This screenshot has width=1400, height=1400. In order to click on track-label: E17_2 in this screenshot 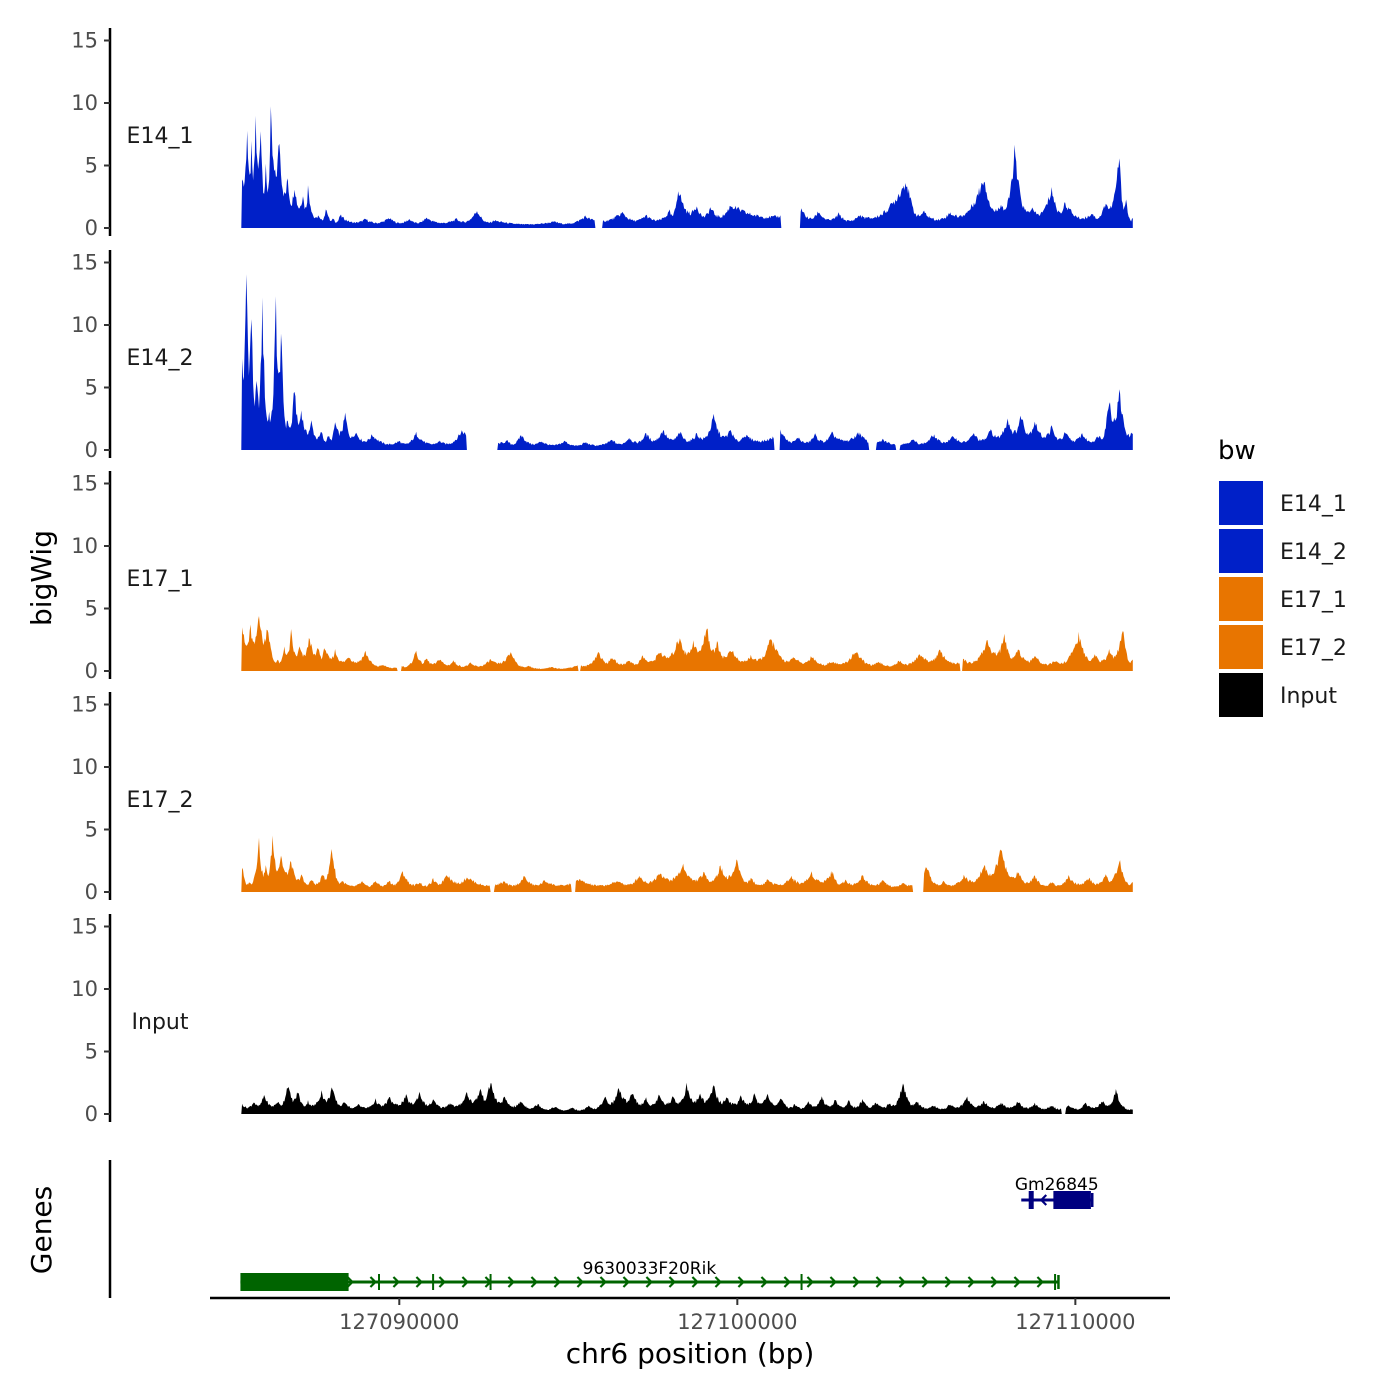, I will do `click(160, 800)`.